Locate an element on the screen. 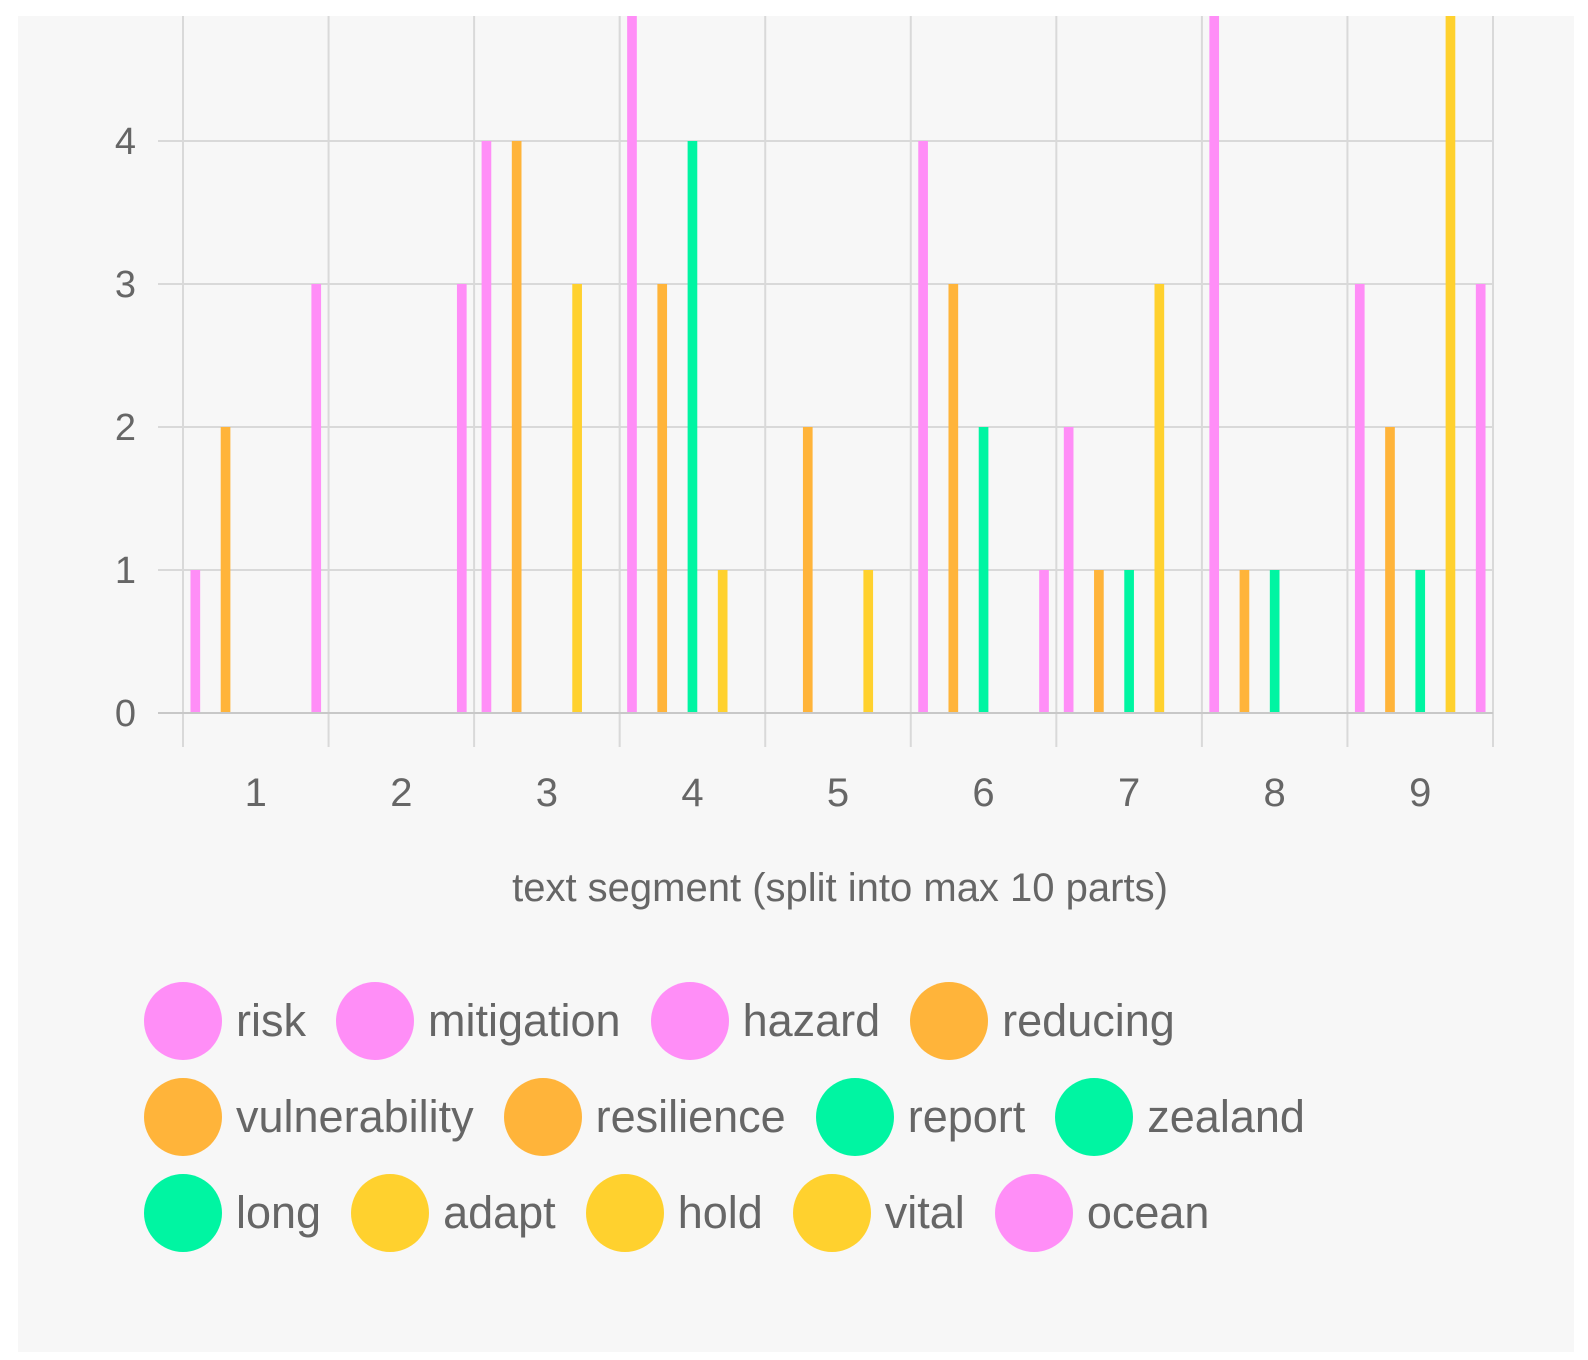 The width and height of the screenshot is (1588, 1360). legend-label: long is located at coordinates (279, 1212).